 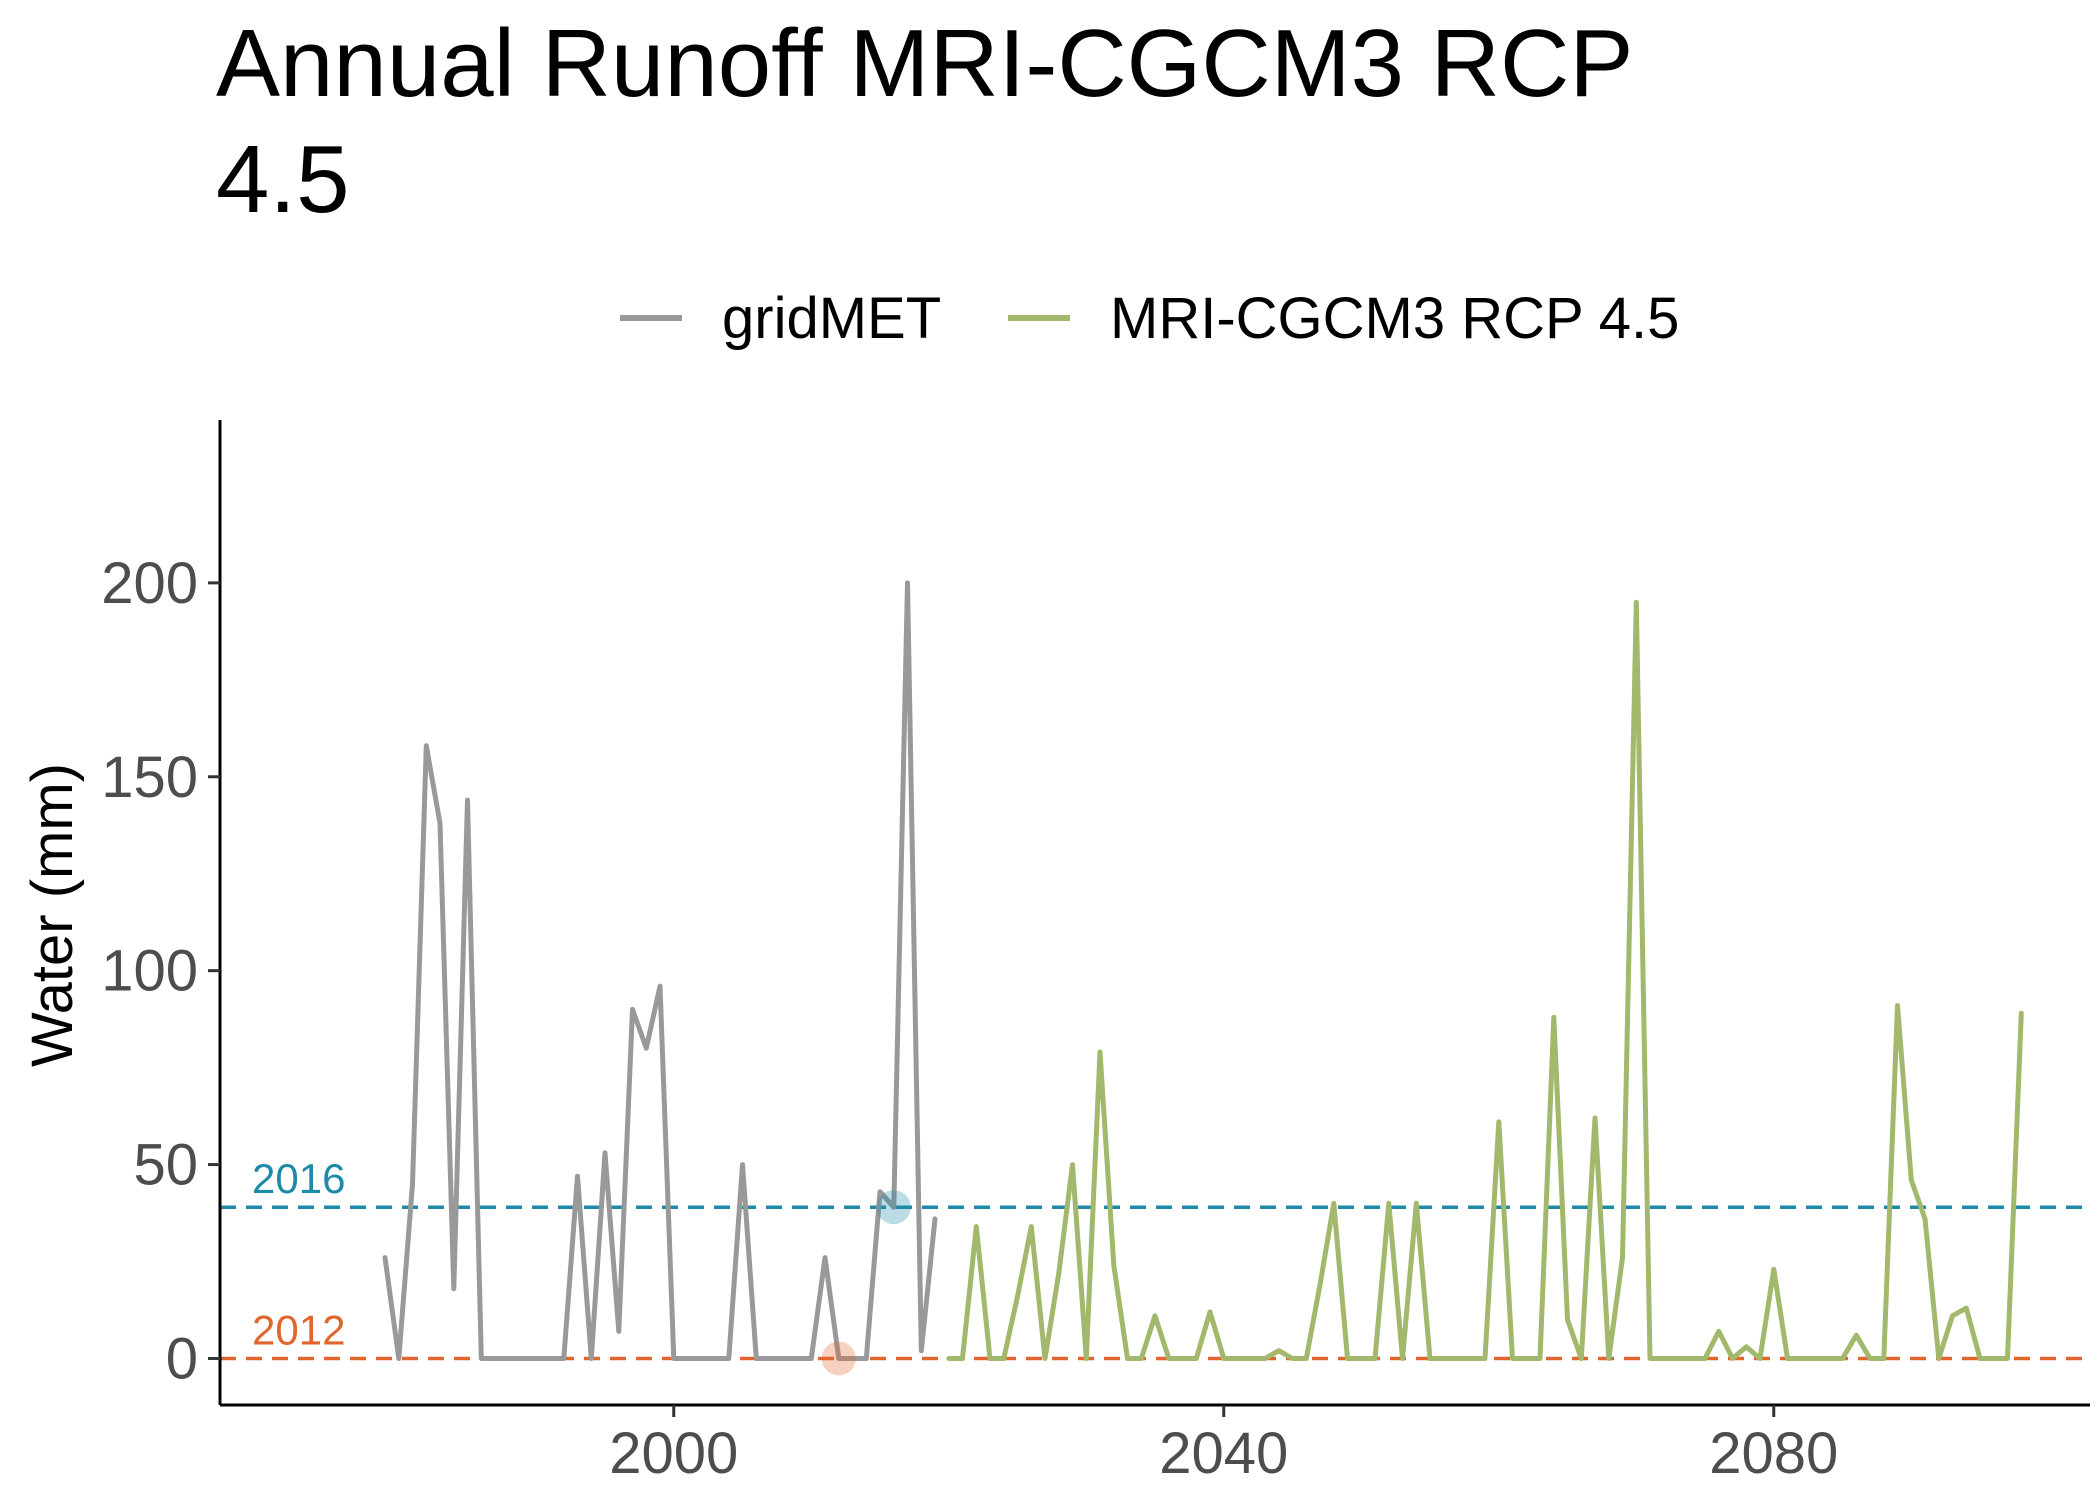 I want to click on marker-2016, so click(x=893, y=1207).